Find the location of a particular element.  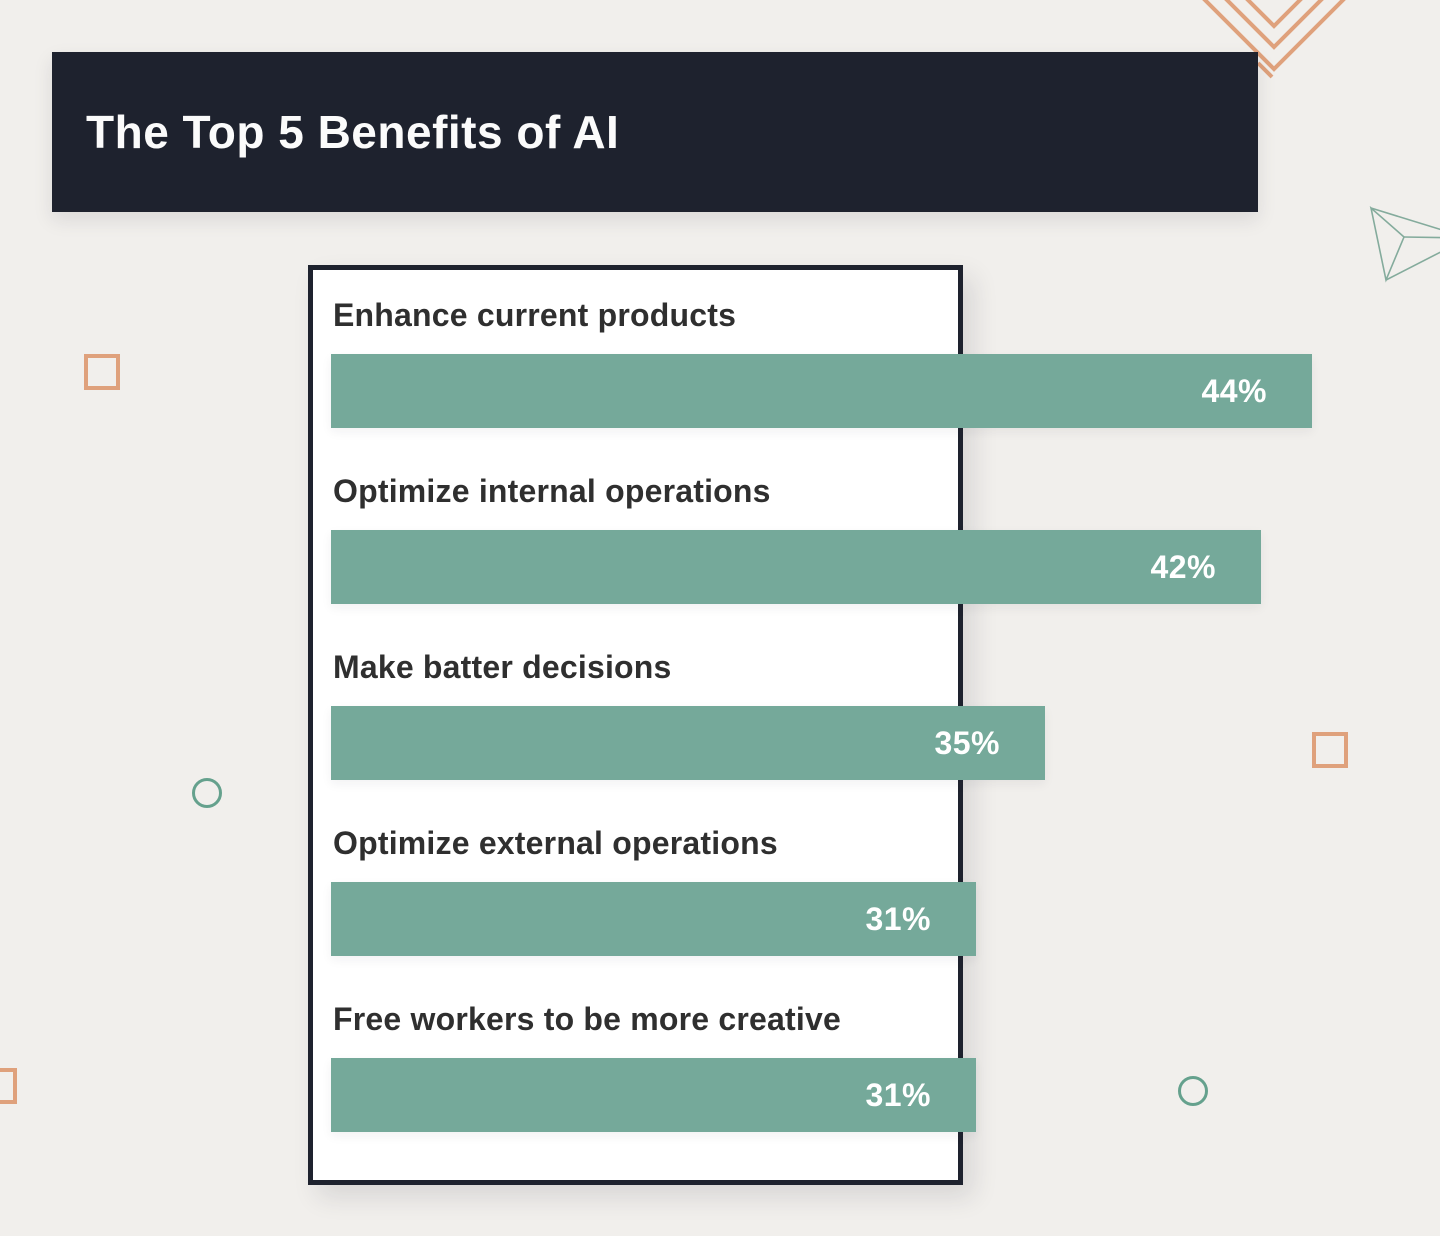

bar-row: Optimize internal operations 42% is located at coordinates (796, 538).